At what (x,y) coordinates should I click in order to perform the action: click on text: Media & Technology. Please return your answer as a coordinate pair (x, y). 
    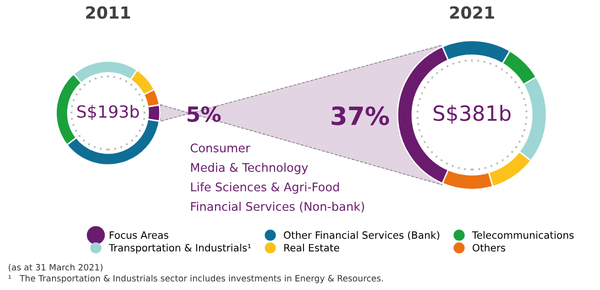
    Looking at the image, I should click on (249, 168).